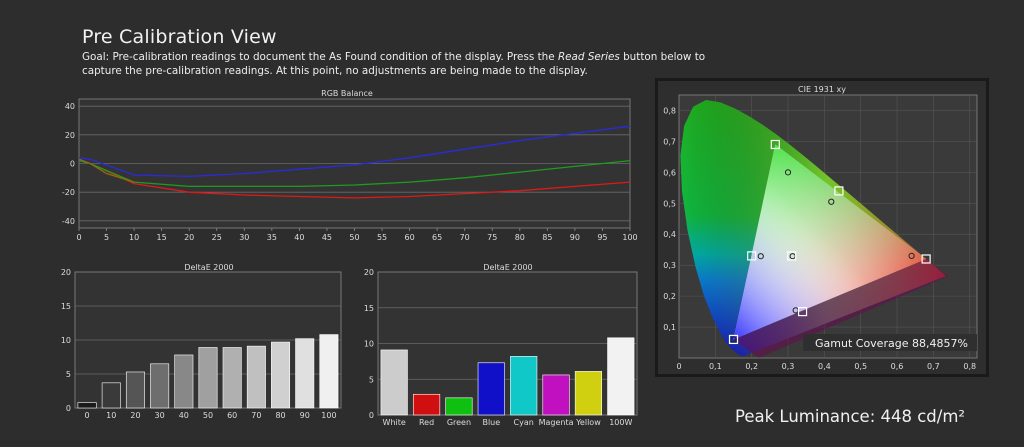 The height and width of the screenshot is (447, 1024). Describe the element at coordinates (459, 422) in the screenshot. I see `x-tick-label: Green` at that location.